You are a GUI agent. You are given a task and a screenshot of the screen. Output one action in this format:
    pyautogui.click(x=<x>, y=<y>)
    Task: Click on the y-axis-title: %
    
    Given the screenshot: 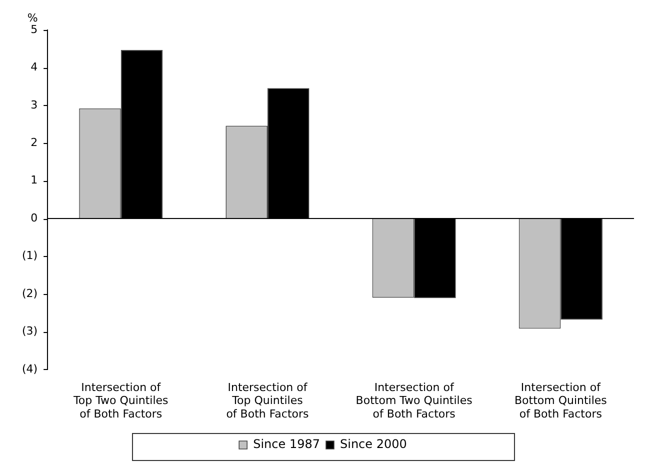 What is the action you would take?
    pyautogui.click(x=32, y=17)
    